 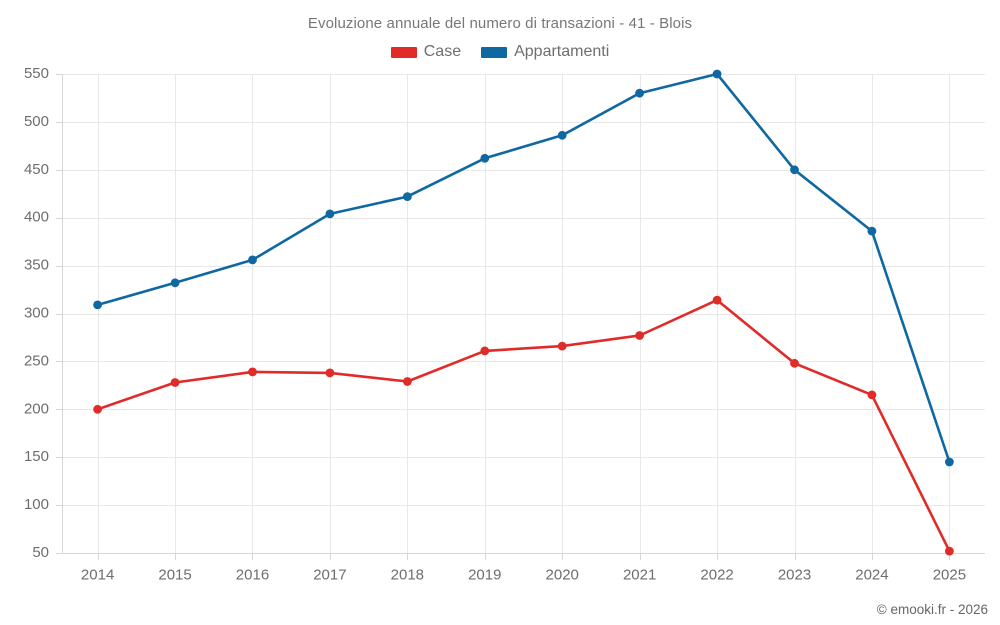 What do you see at coordinates (36, 360) in the screenshot?
I see `y-axis-tick-label: 250` at bounding box center [36, 360].